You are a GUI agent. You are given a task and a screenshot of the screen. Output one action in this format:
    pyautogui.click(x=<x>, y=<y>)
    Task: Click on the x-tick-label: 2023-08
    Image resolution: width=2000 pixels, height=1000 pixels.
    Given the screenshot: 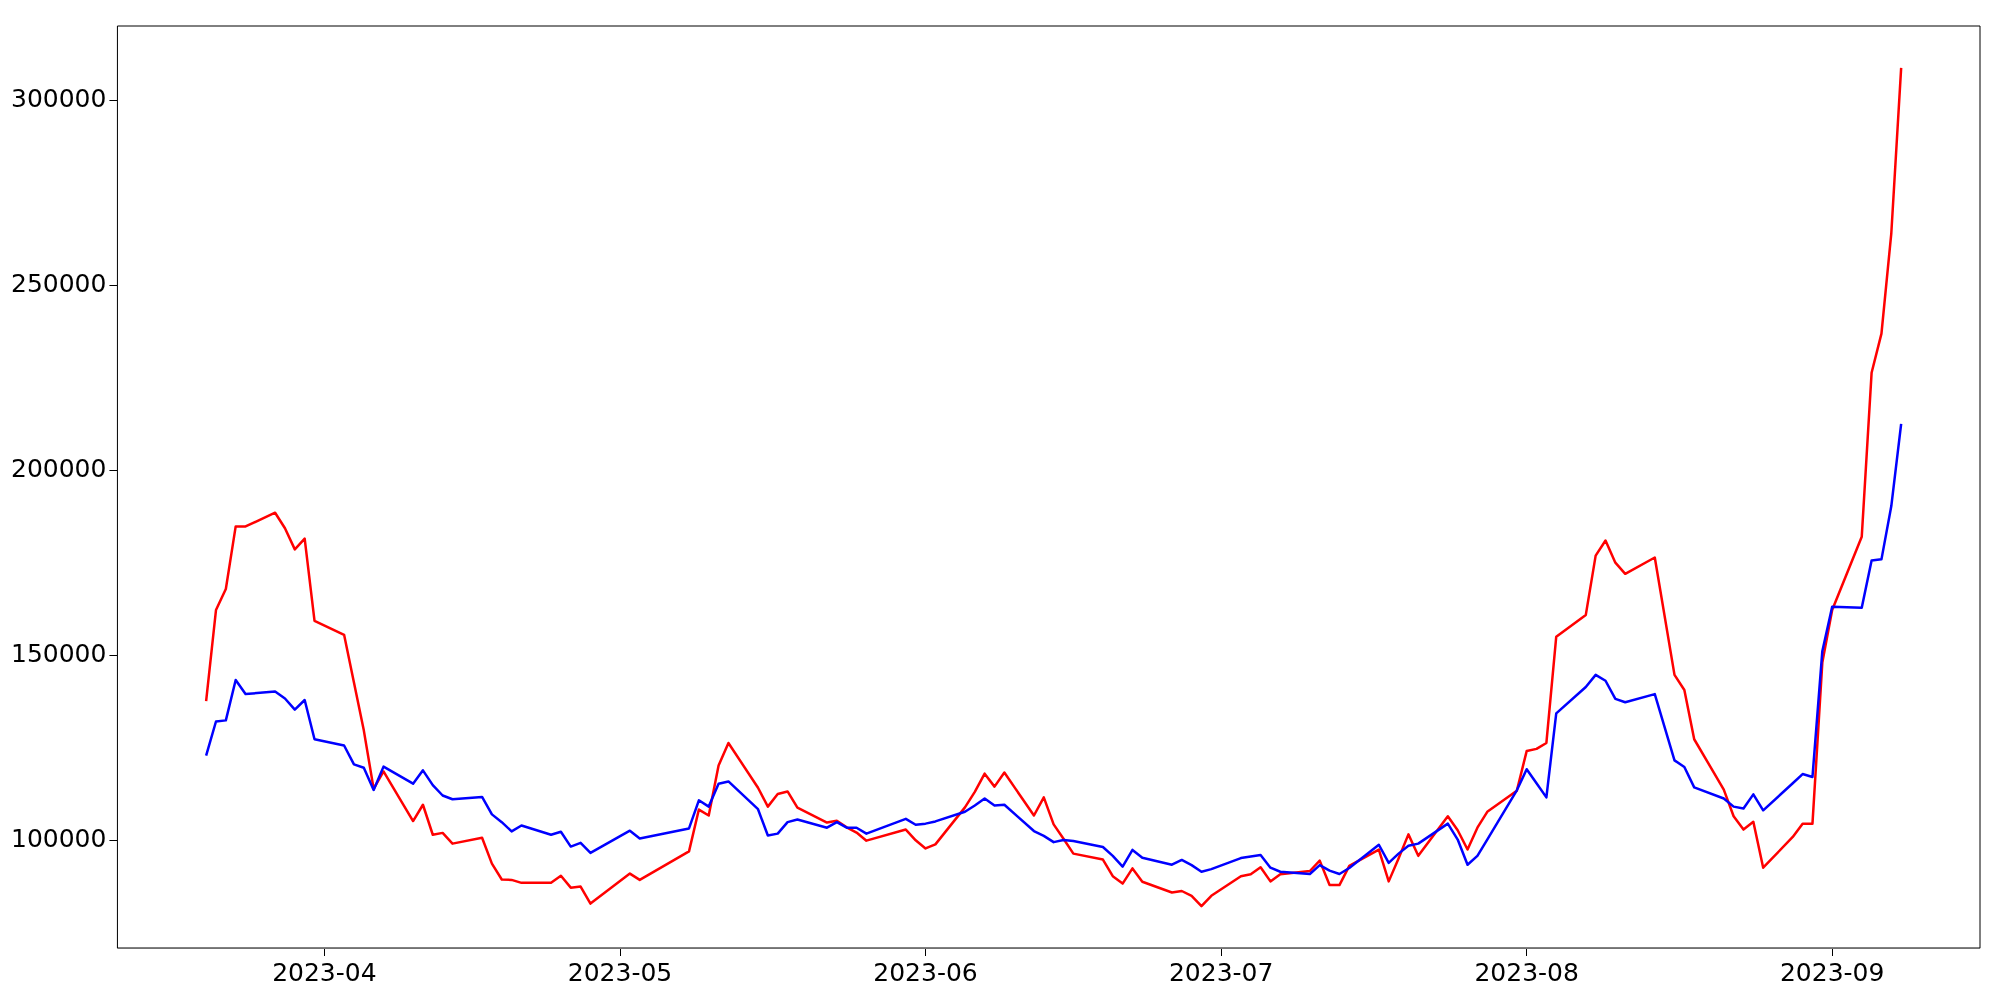 What is the action you would take?
    pyautogui.click(x=1526, y=972)
    